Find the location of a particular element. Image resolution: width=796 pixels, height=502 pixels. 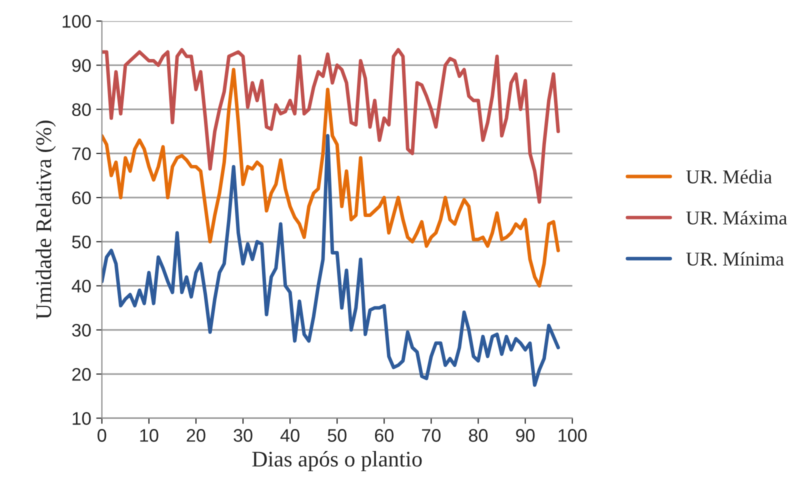

x-tick-label: 30 is located at coordinates (243, 435).